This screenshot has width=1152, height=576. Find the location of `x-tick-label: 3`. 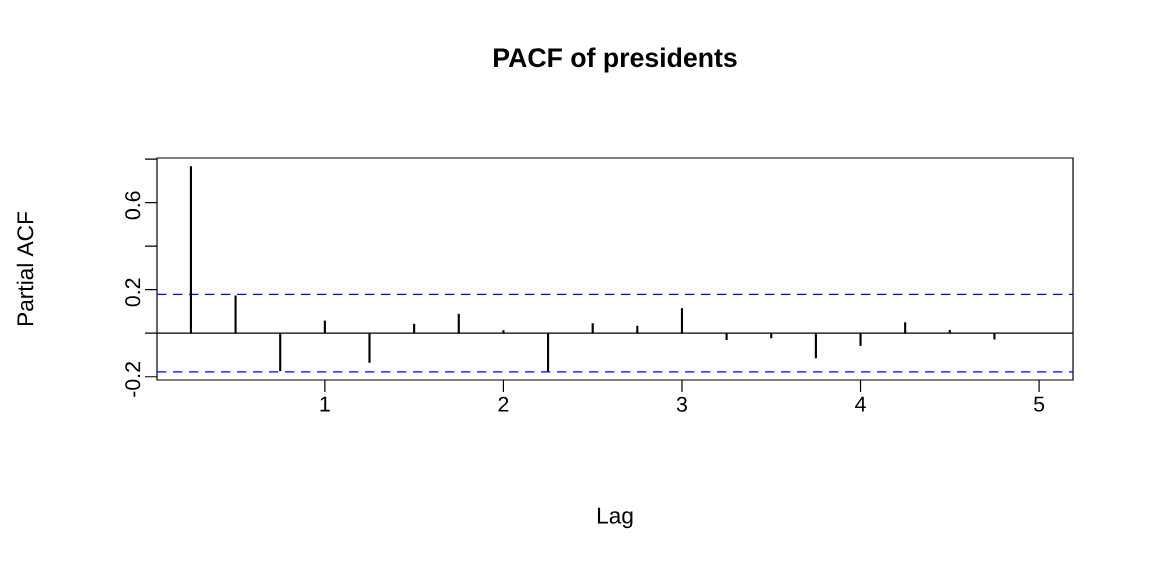

x-tick-label: 3 is located at coordinates (681, 404).